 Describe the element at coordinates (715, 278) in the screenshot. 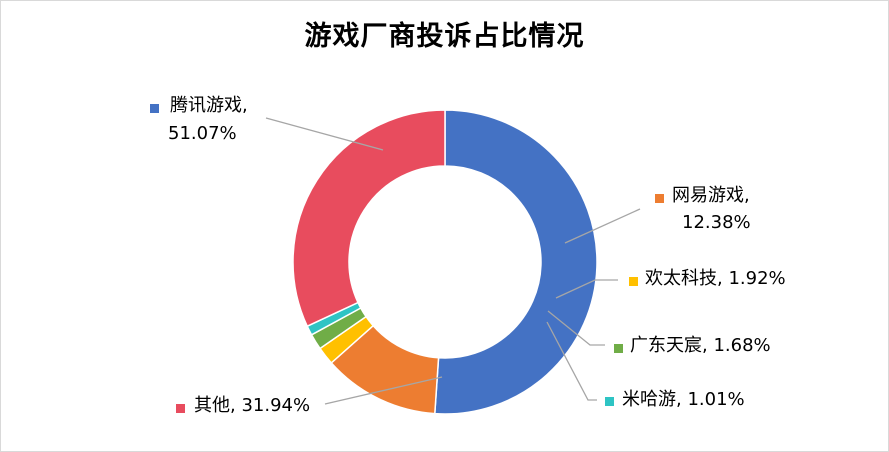

I see `data-label-2: 欢太科技, 1.92%` at that location.